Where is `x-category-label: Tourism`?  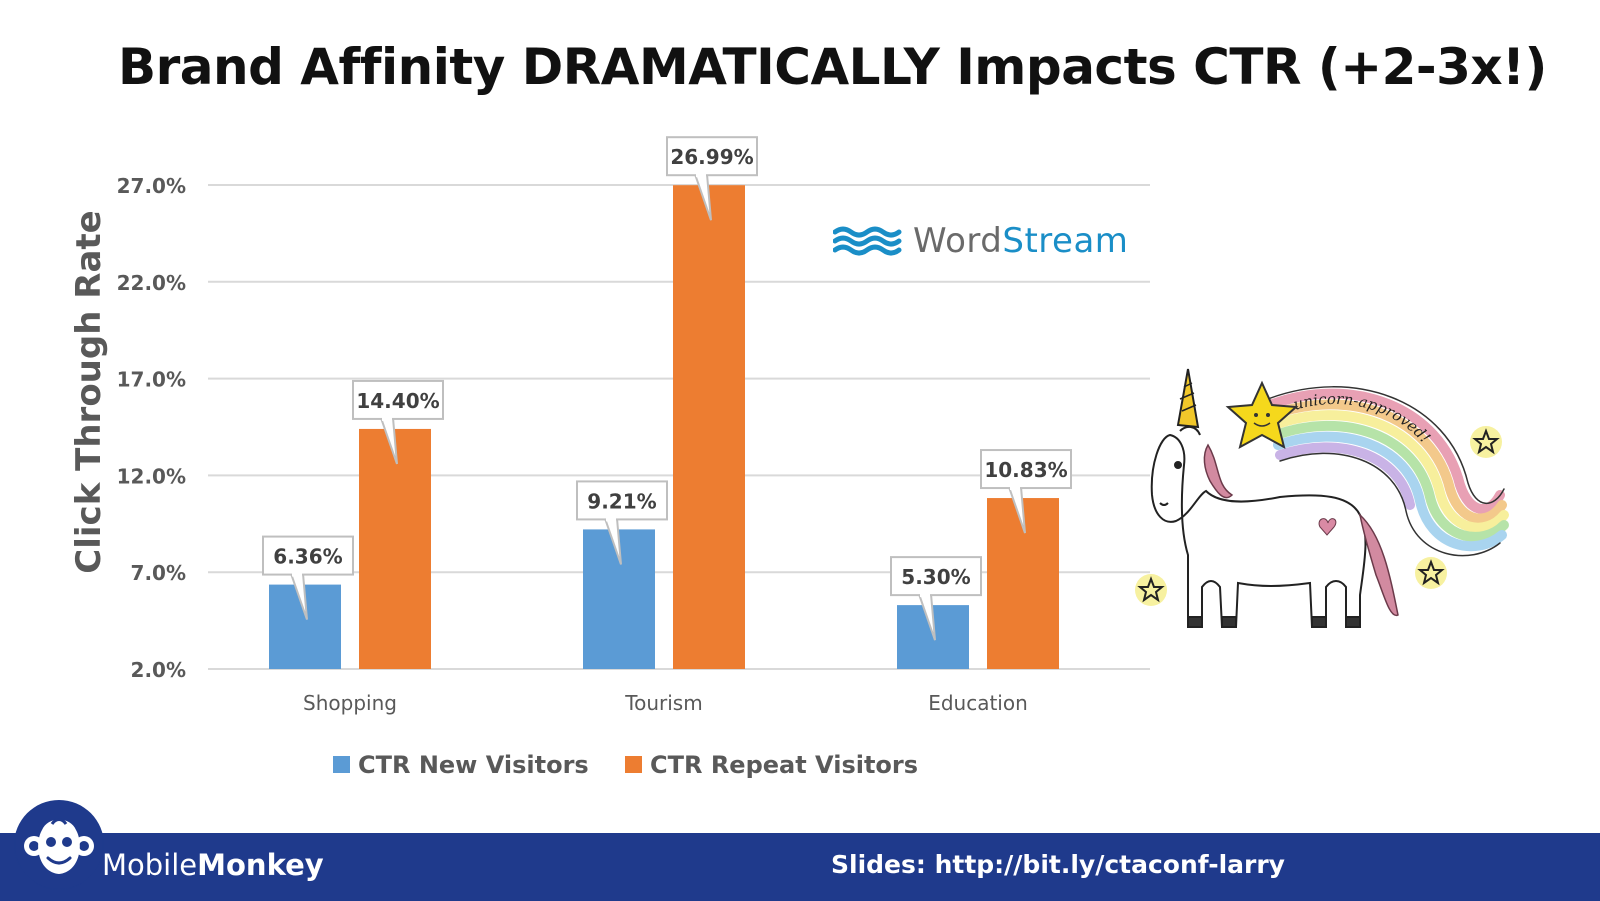 x-category-label: Tourism is located at coordinates (663, 703).